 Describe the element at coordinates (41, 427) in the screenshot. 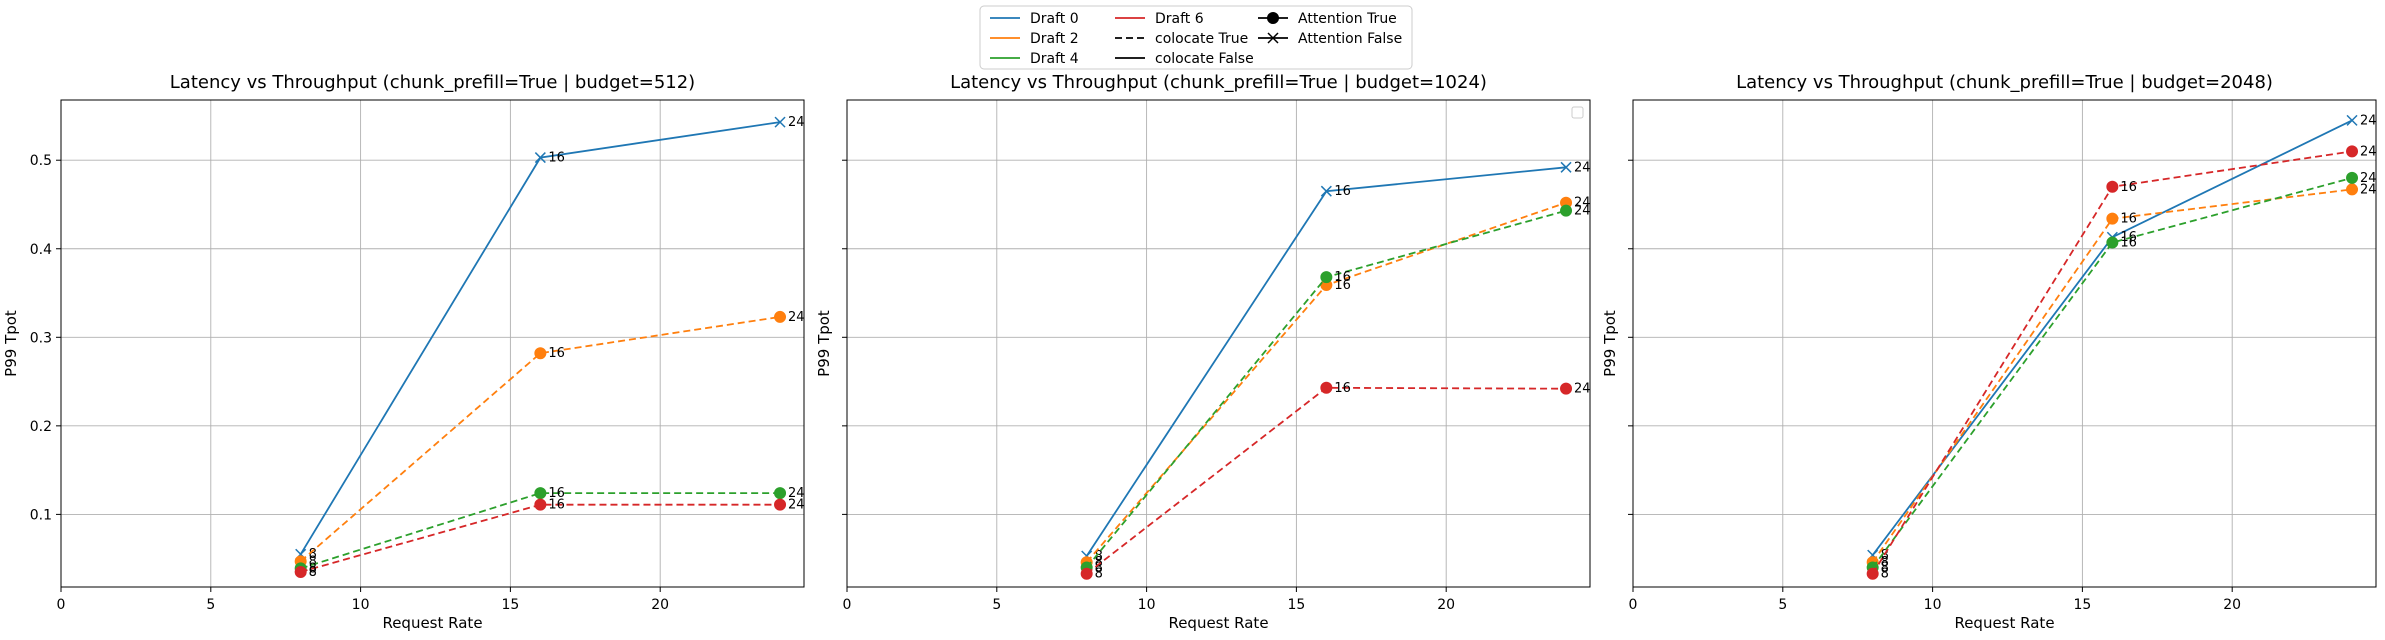

I see `y-tick-label: 0.2` at that location.